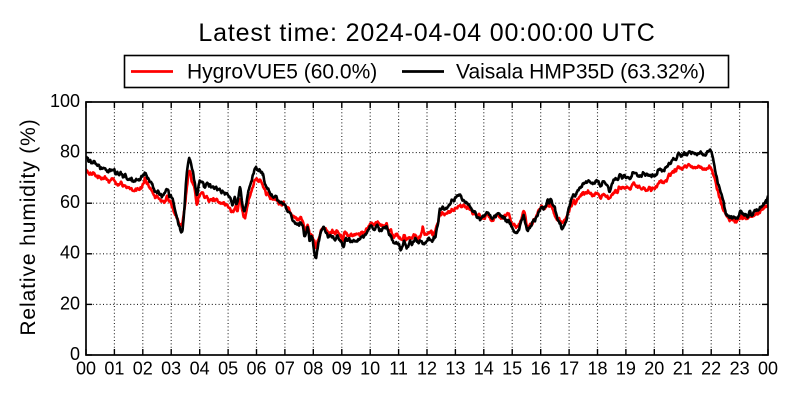  Describe the element at coordinates (114, 369) in the screenshot. I see `svg-text: 01` at that location.